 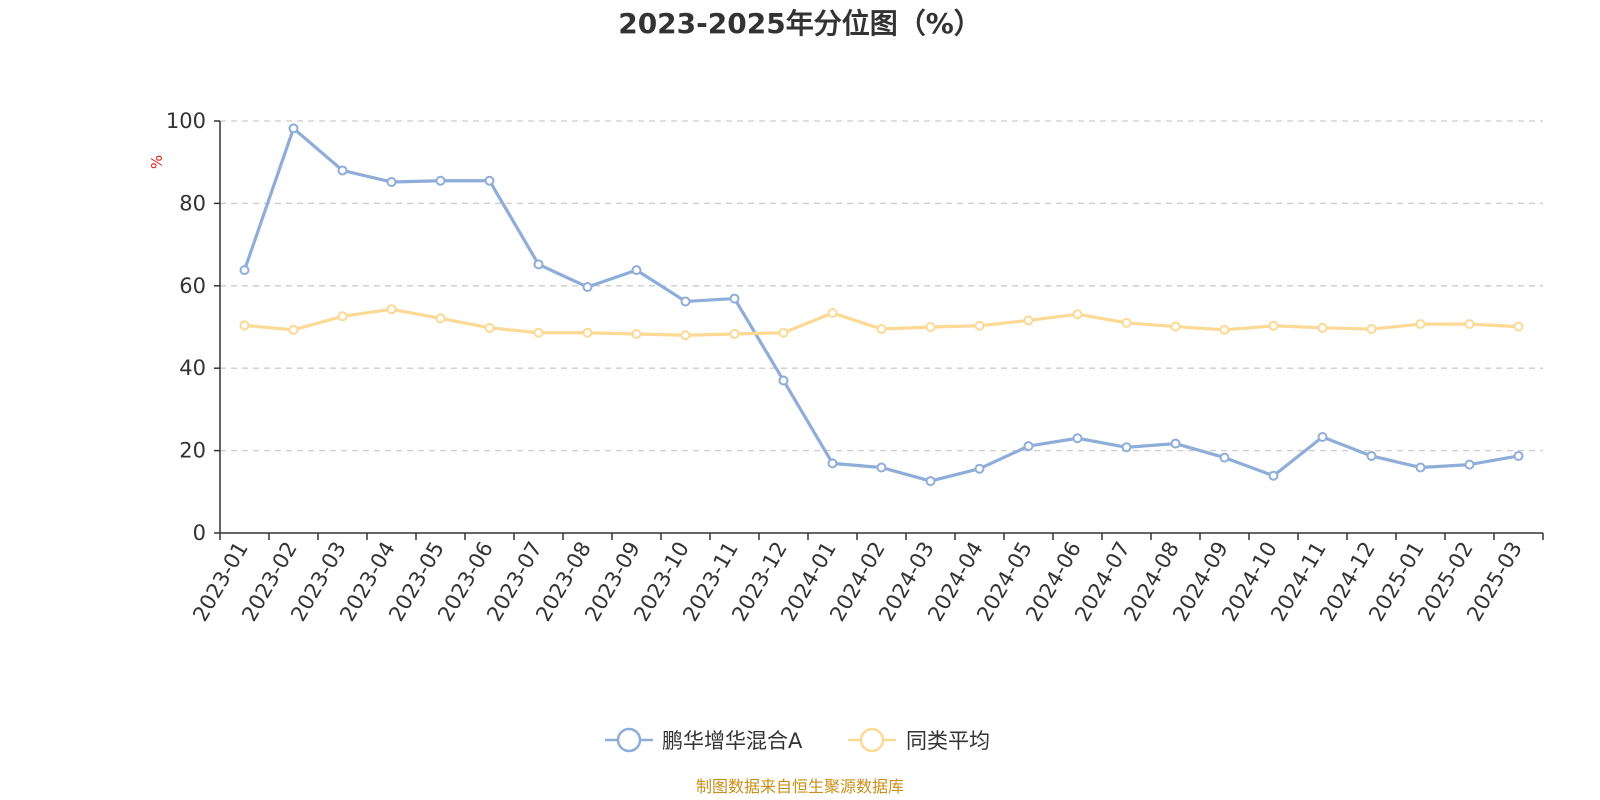 What do you see at coordinates (192, 368) in the screenshot?
I see `y-tick-label: 40` at bounding box center [192, 368].